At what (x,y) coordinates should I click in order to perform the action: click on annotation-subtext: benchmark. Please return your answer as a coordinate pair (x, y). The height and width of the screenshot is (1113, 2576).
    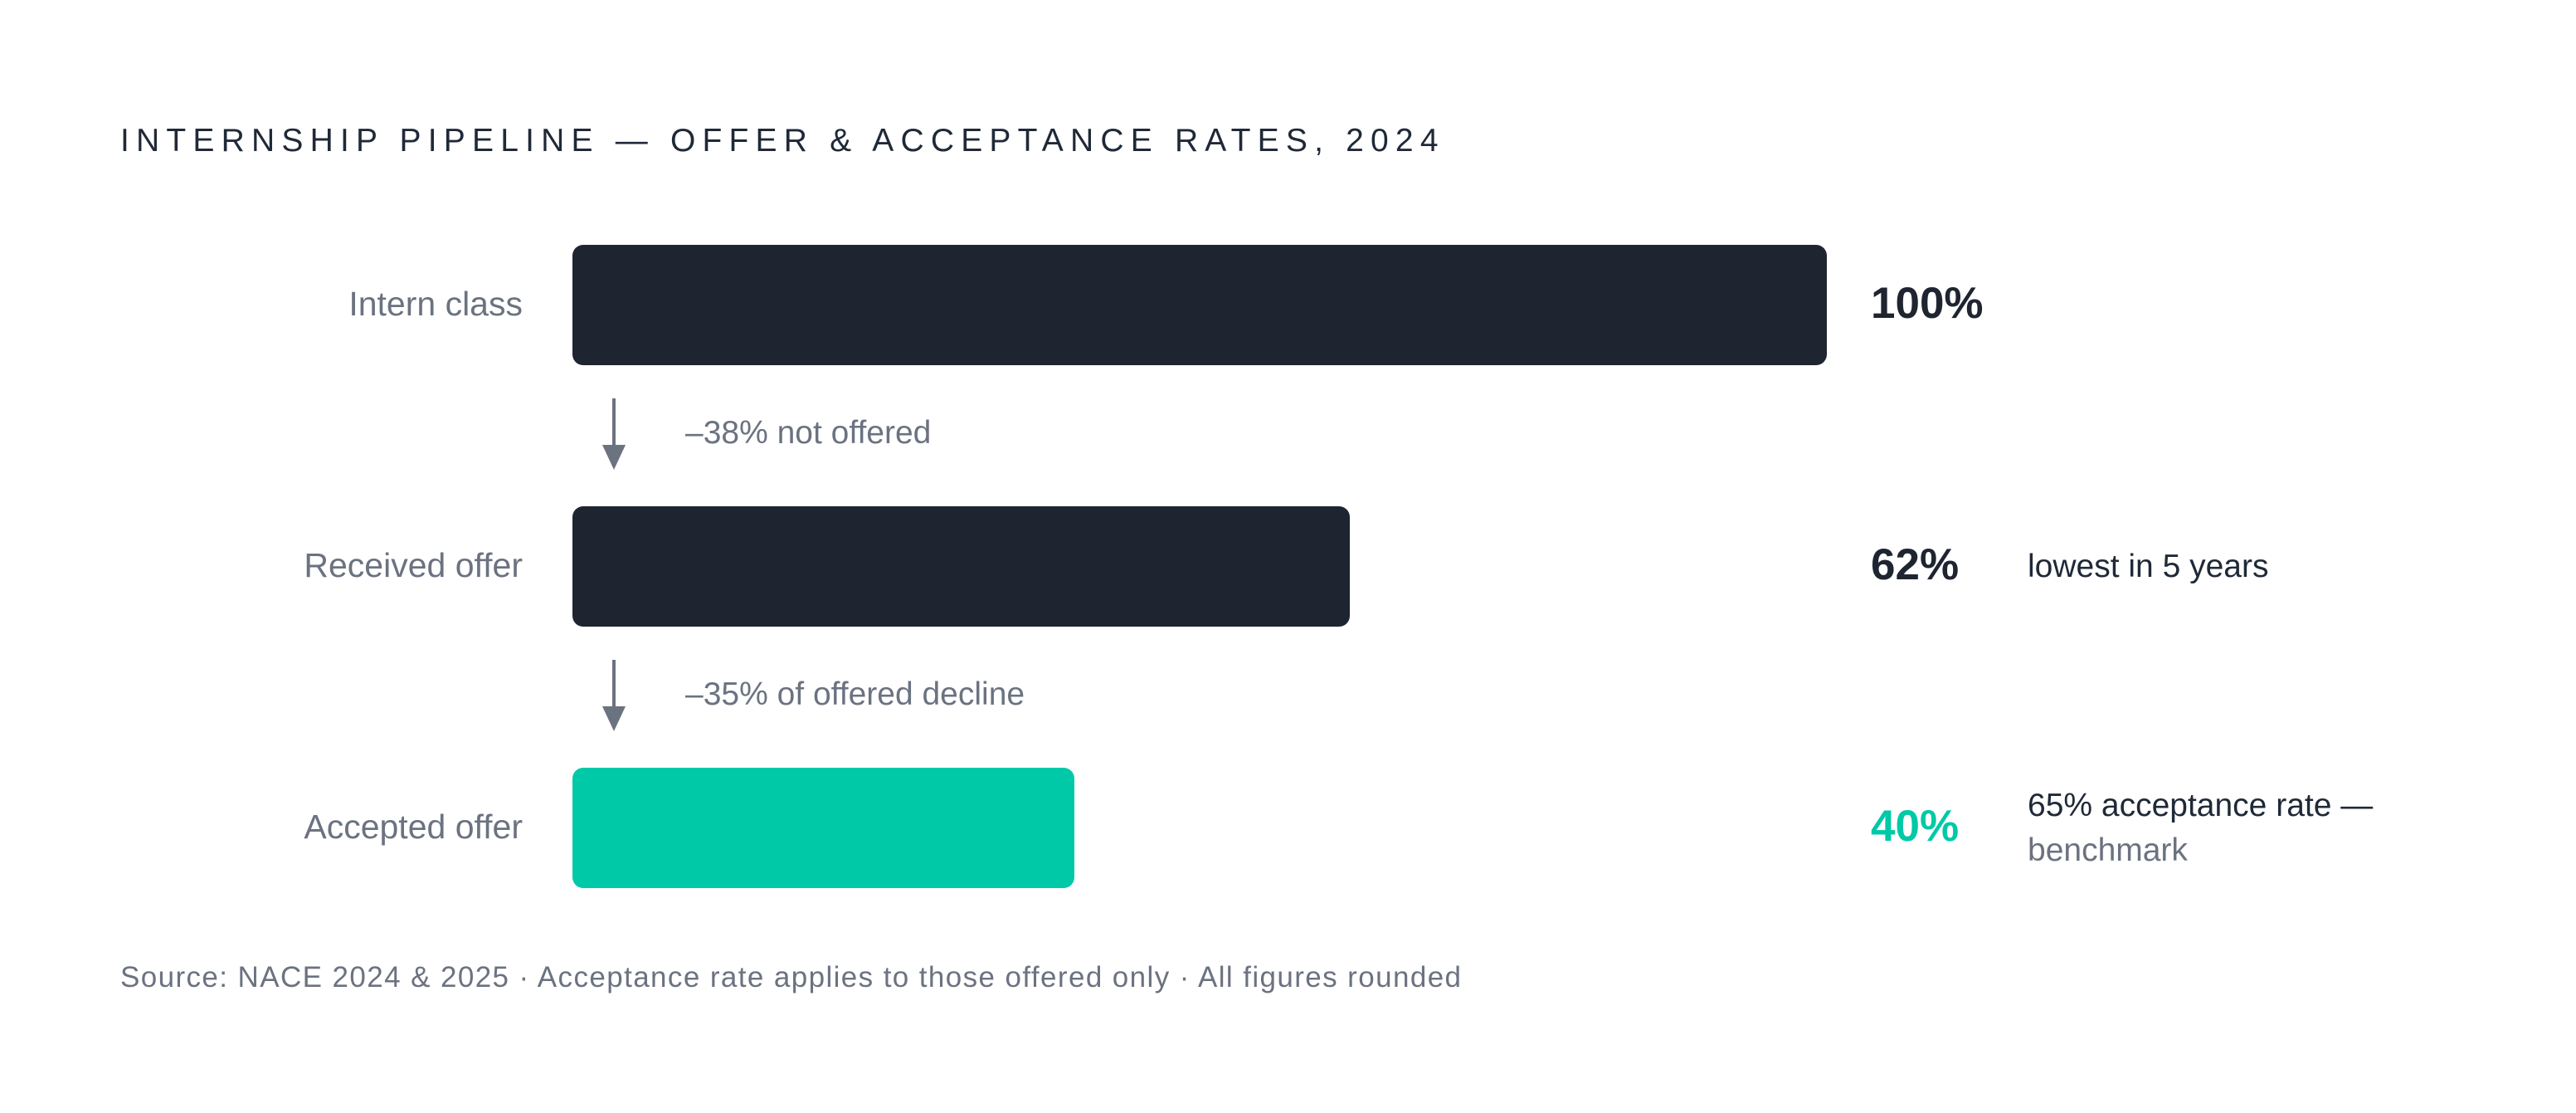
    Looking at the image, I should click on (2108, 850).